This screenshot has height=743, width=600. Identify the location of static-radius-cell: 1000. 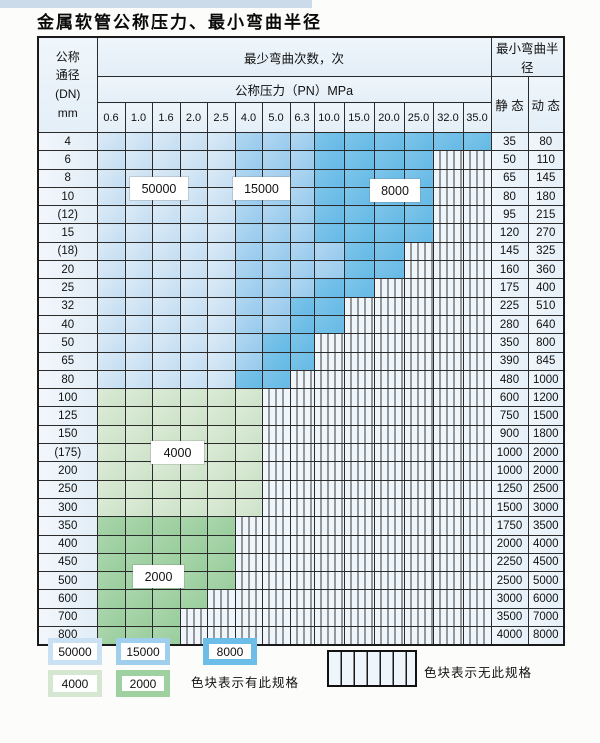
(509, 453).